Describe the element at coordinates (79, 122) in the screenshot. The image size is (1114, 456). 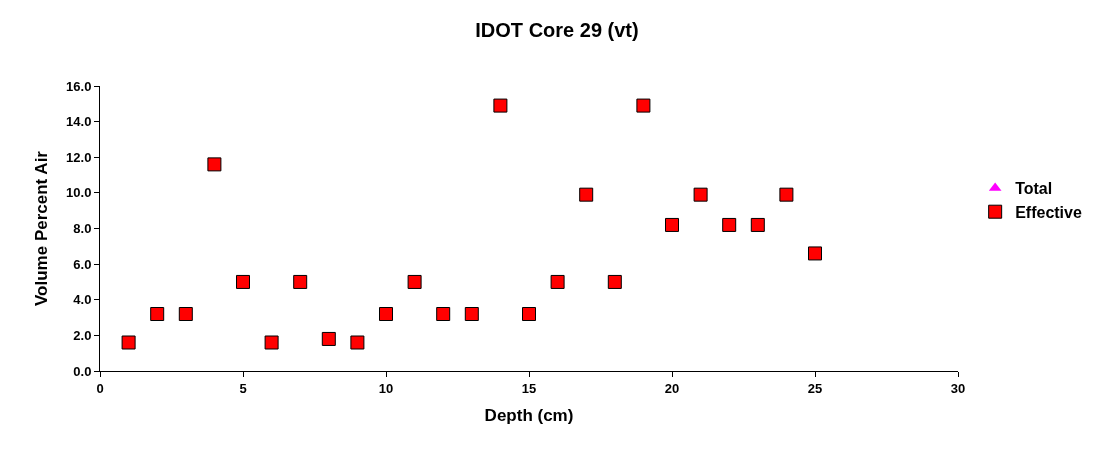
I see `y-tick-label: 14.0` at that location.